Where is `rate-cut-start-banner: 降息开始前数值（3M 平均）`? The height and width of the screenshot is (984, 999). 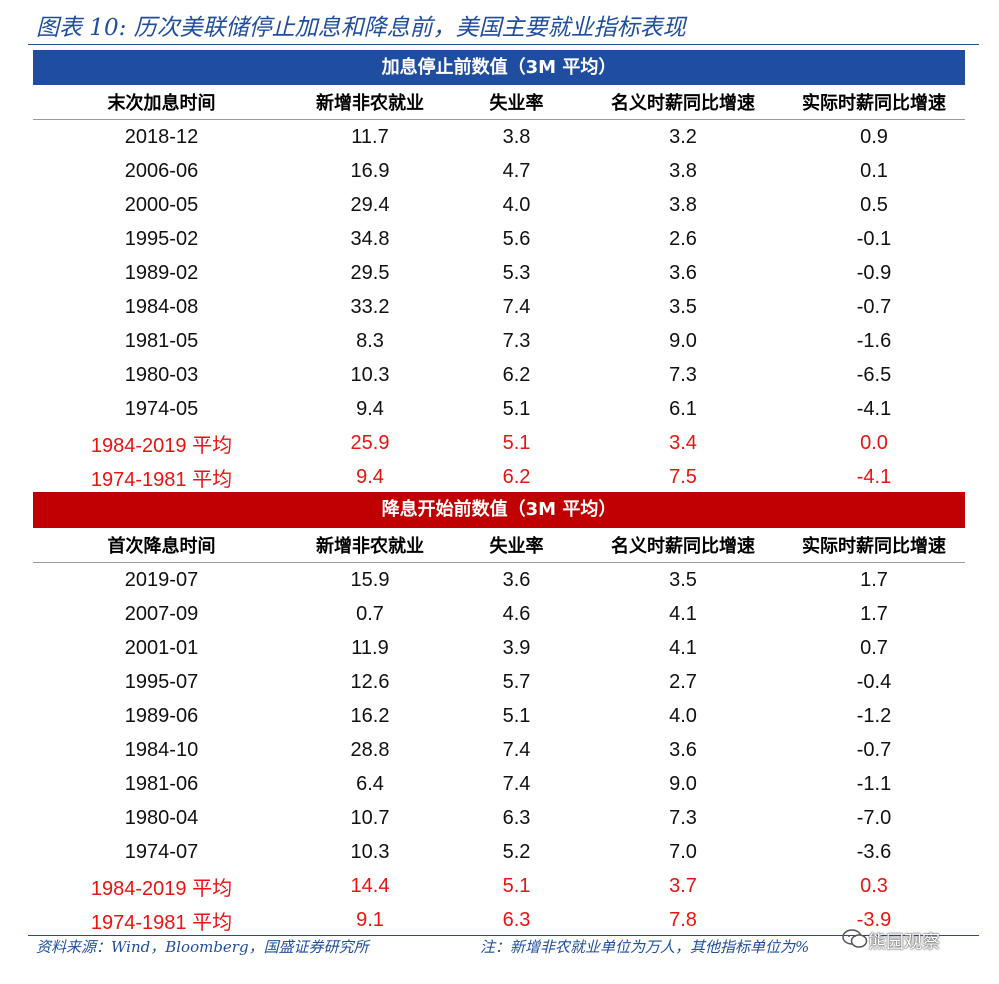
rate-cut-start-banner: 降息开始前数值（3M 平均） is located at coordinates (499, 510).